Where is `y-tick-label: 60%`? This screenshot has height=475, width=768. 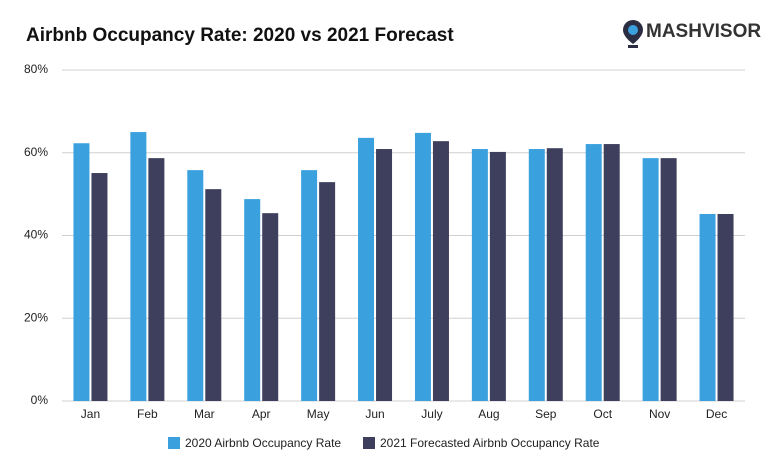 y-tick-label: 60% is located at coordinates (36, 152).